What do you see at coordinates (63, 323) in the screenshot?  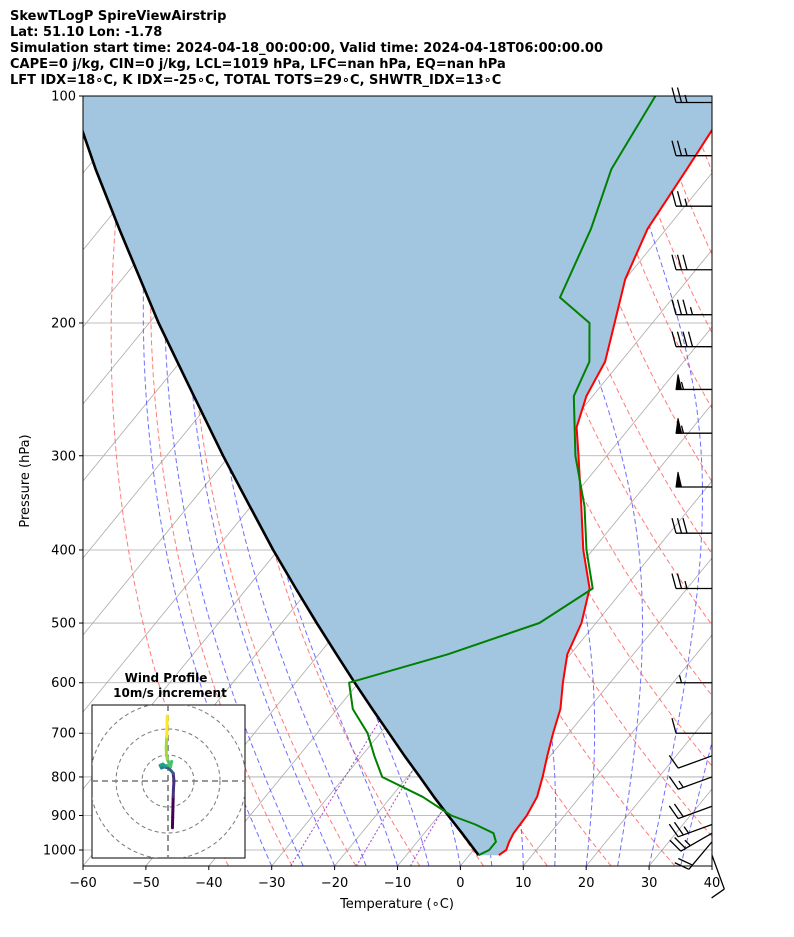 I see `y-tick-label: 200` at bounding box center [63, 323].